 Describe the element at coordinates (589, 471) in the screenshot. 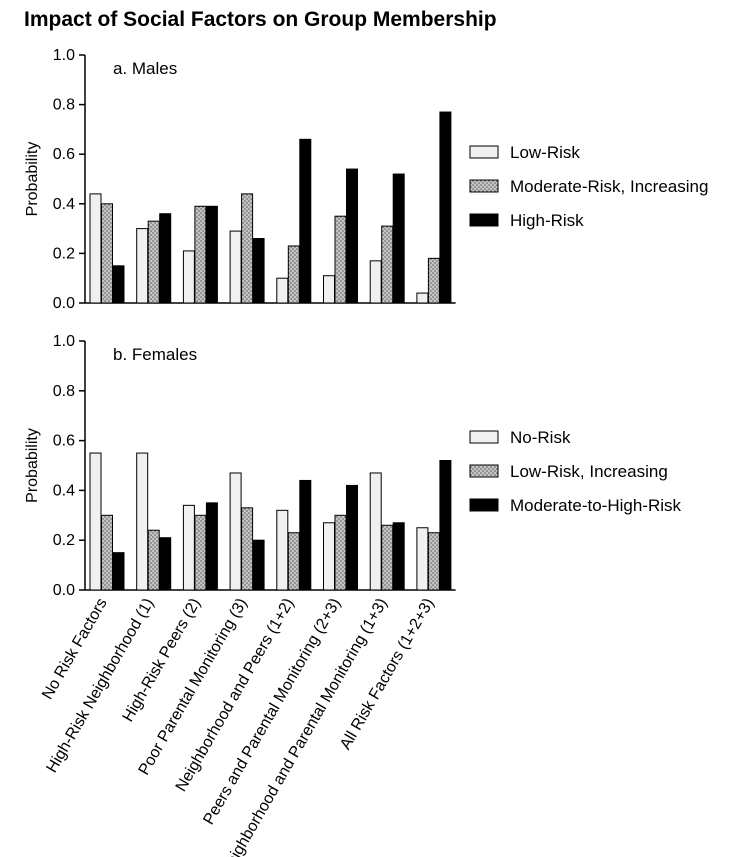

I see `legend-label: Low-Risk, Increasing` at that location.